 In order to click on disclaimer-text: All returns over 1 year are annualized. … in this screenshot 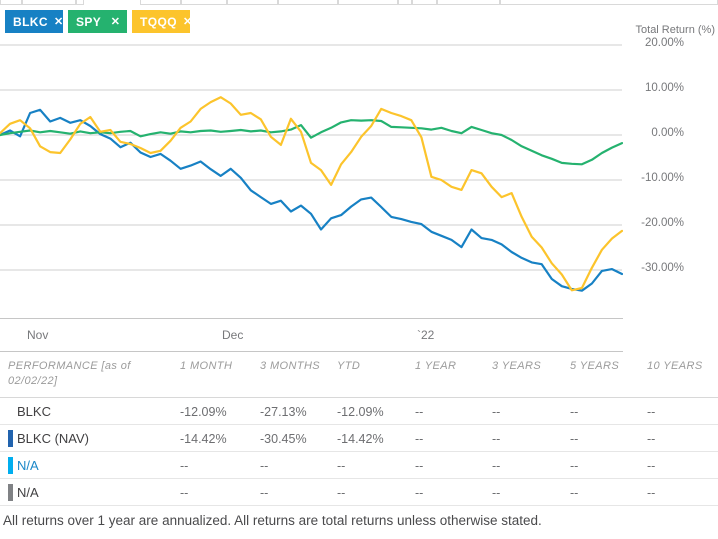, I will do `click(272, 520)`.